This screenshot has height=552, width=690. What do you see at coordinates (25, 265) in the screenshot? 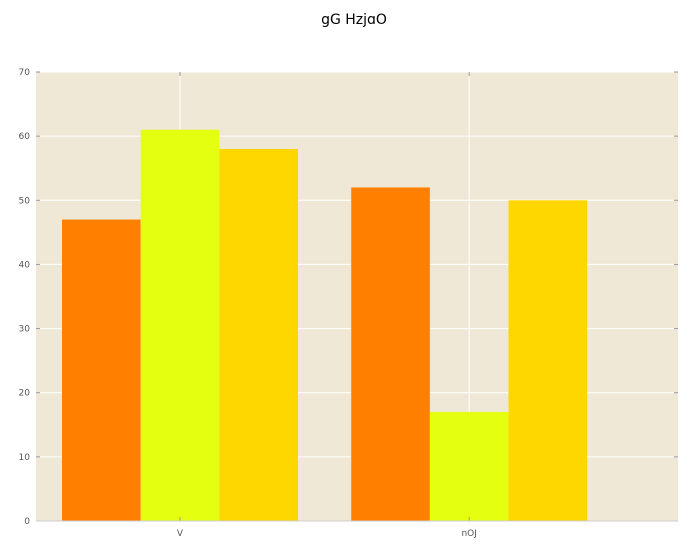
I see `y-tick-label: 40` at bounding box center [25, 265].